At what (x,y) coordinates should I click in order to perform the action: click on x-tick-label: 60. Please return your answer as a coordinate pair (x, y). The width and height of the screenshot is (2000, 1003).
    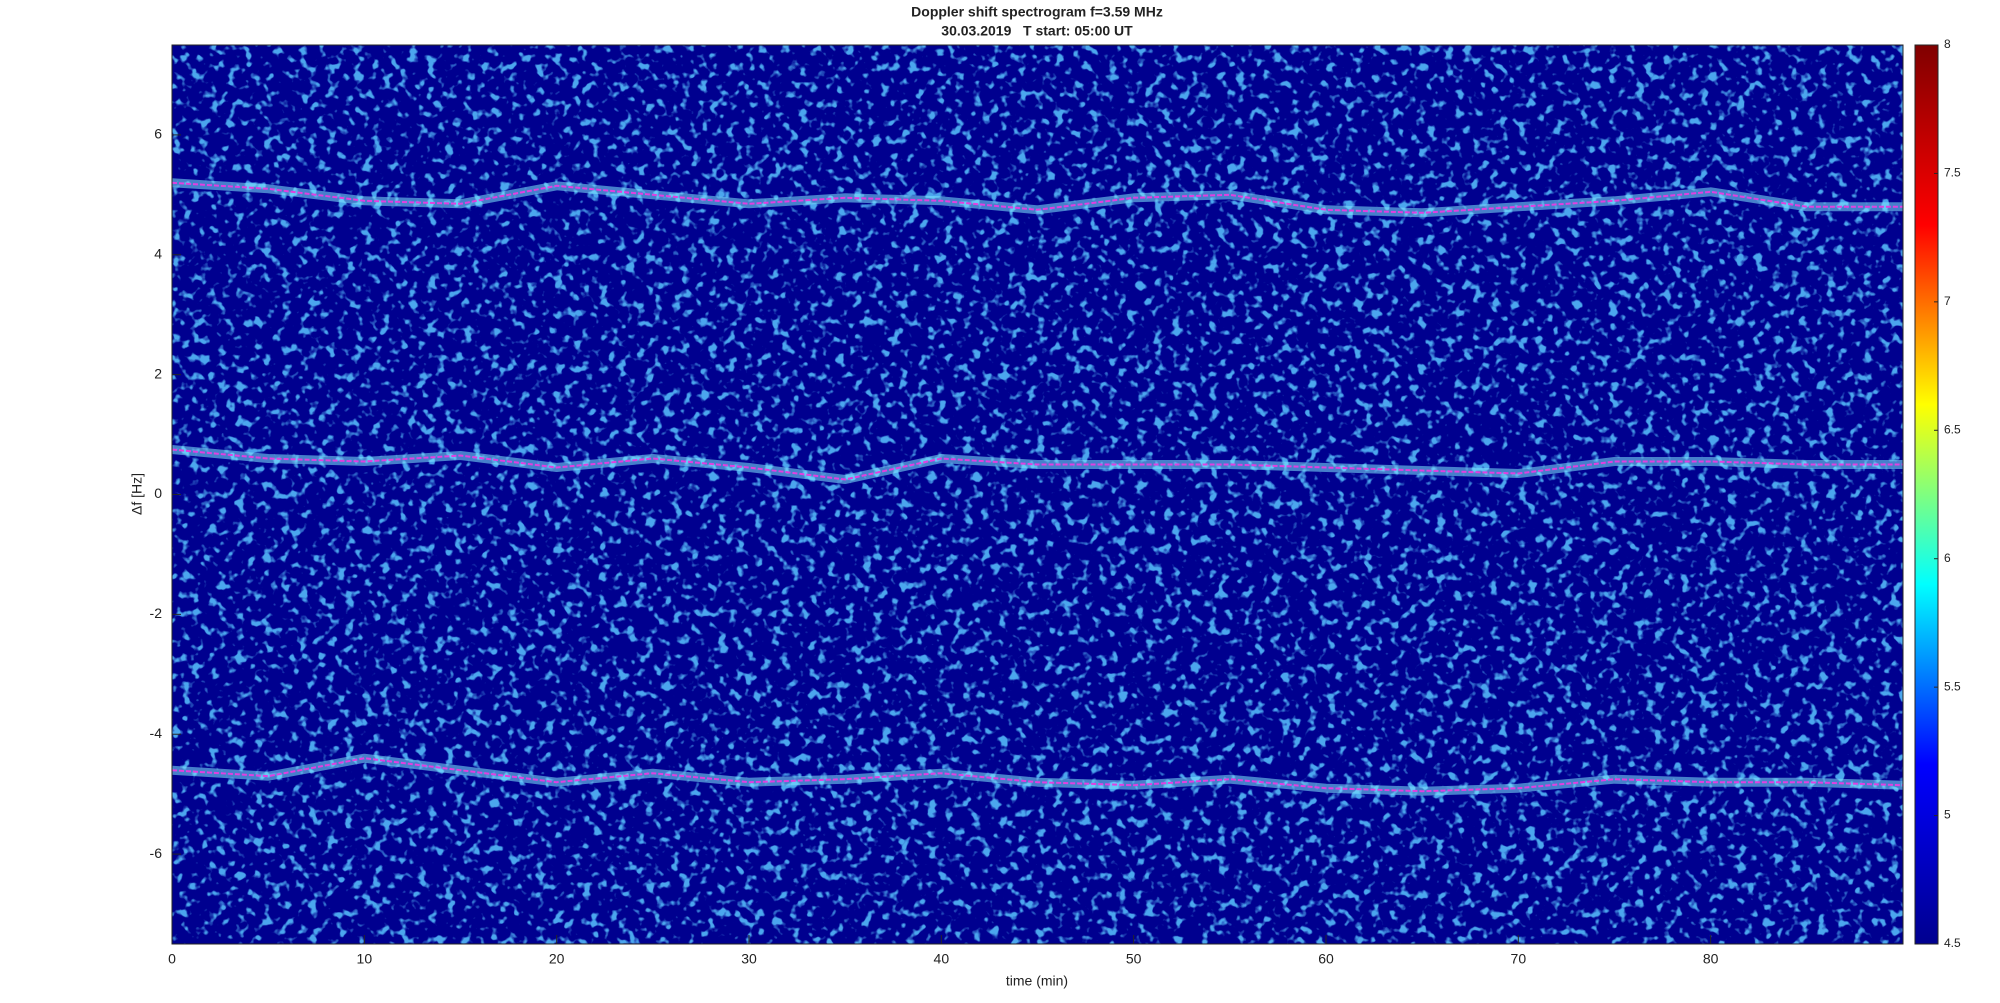
    Looking at the image, I should click on (1326, 959).